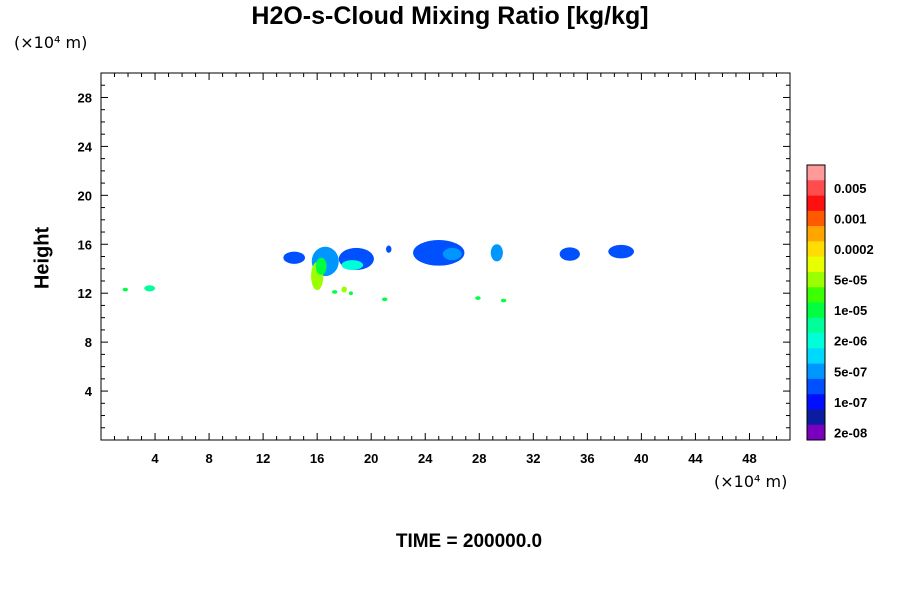 Image resolution: width=900 pixels, height=600 pixels. What do you see at coordinates (533, 458) in the screenshot?
I see `x-tick-label: 32` at bounding box center [533, 458].